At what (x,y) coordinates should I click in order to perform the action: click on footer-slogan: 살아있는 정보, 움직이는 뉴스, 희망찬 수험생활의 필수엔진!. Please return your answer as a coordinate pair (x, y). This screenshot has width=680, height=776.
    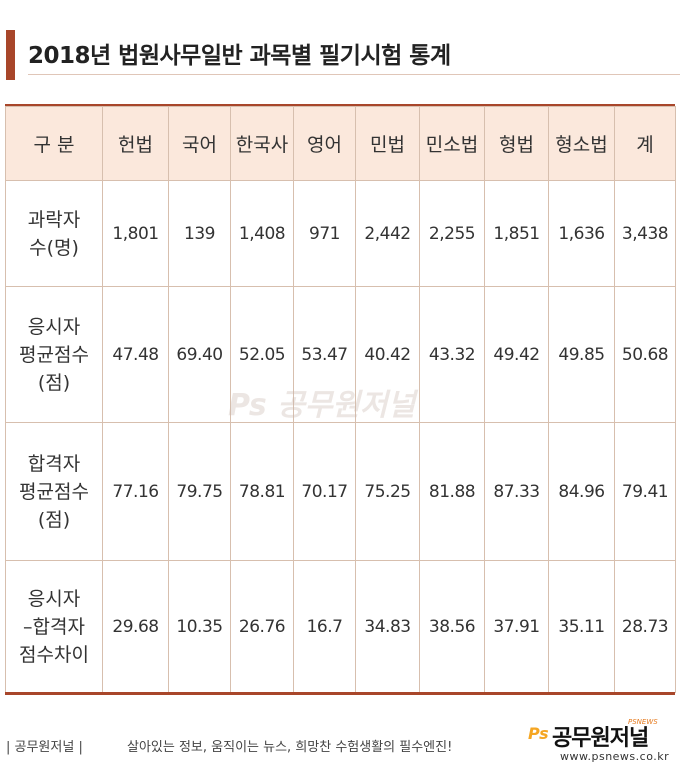
    Looking at the image, I should click on (290, 747).